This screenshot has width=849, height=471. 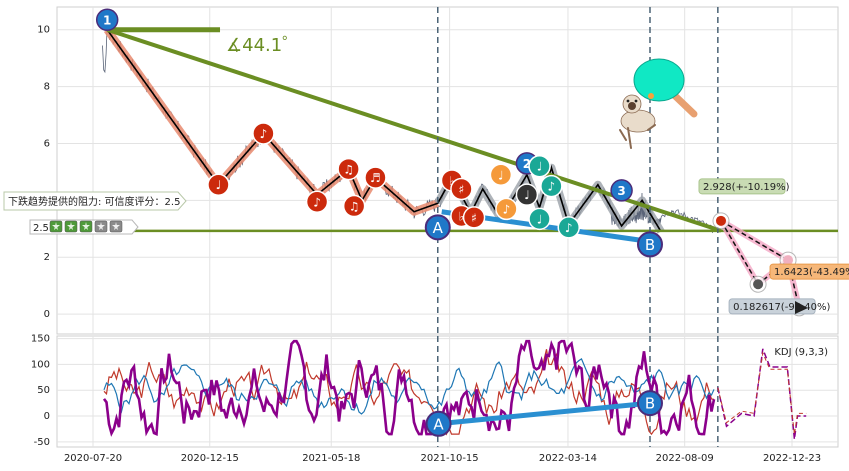 What do you see at coordinates (93, 458) in the screenshot?
I see `x-tick-label: 2020-07-20` at bounding box center [93, 458].